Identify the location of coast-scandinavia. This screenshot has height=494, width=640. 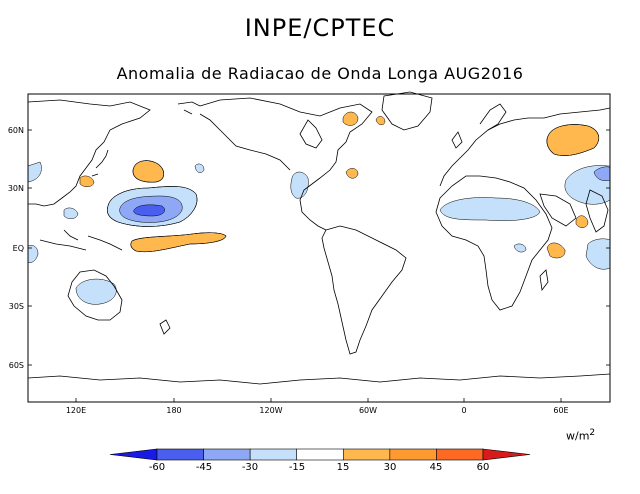
(493, 117).